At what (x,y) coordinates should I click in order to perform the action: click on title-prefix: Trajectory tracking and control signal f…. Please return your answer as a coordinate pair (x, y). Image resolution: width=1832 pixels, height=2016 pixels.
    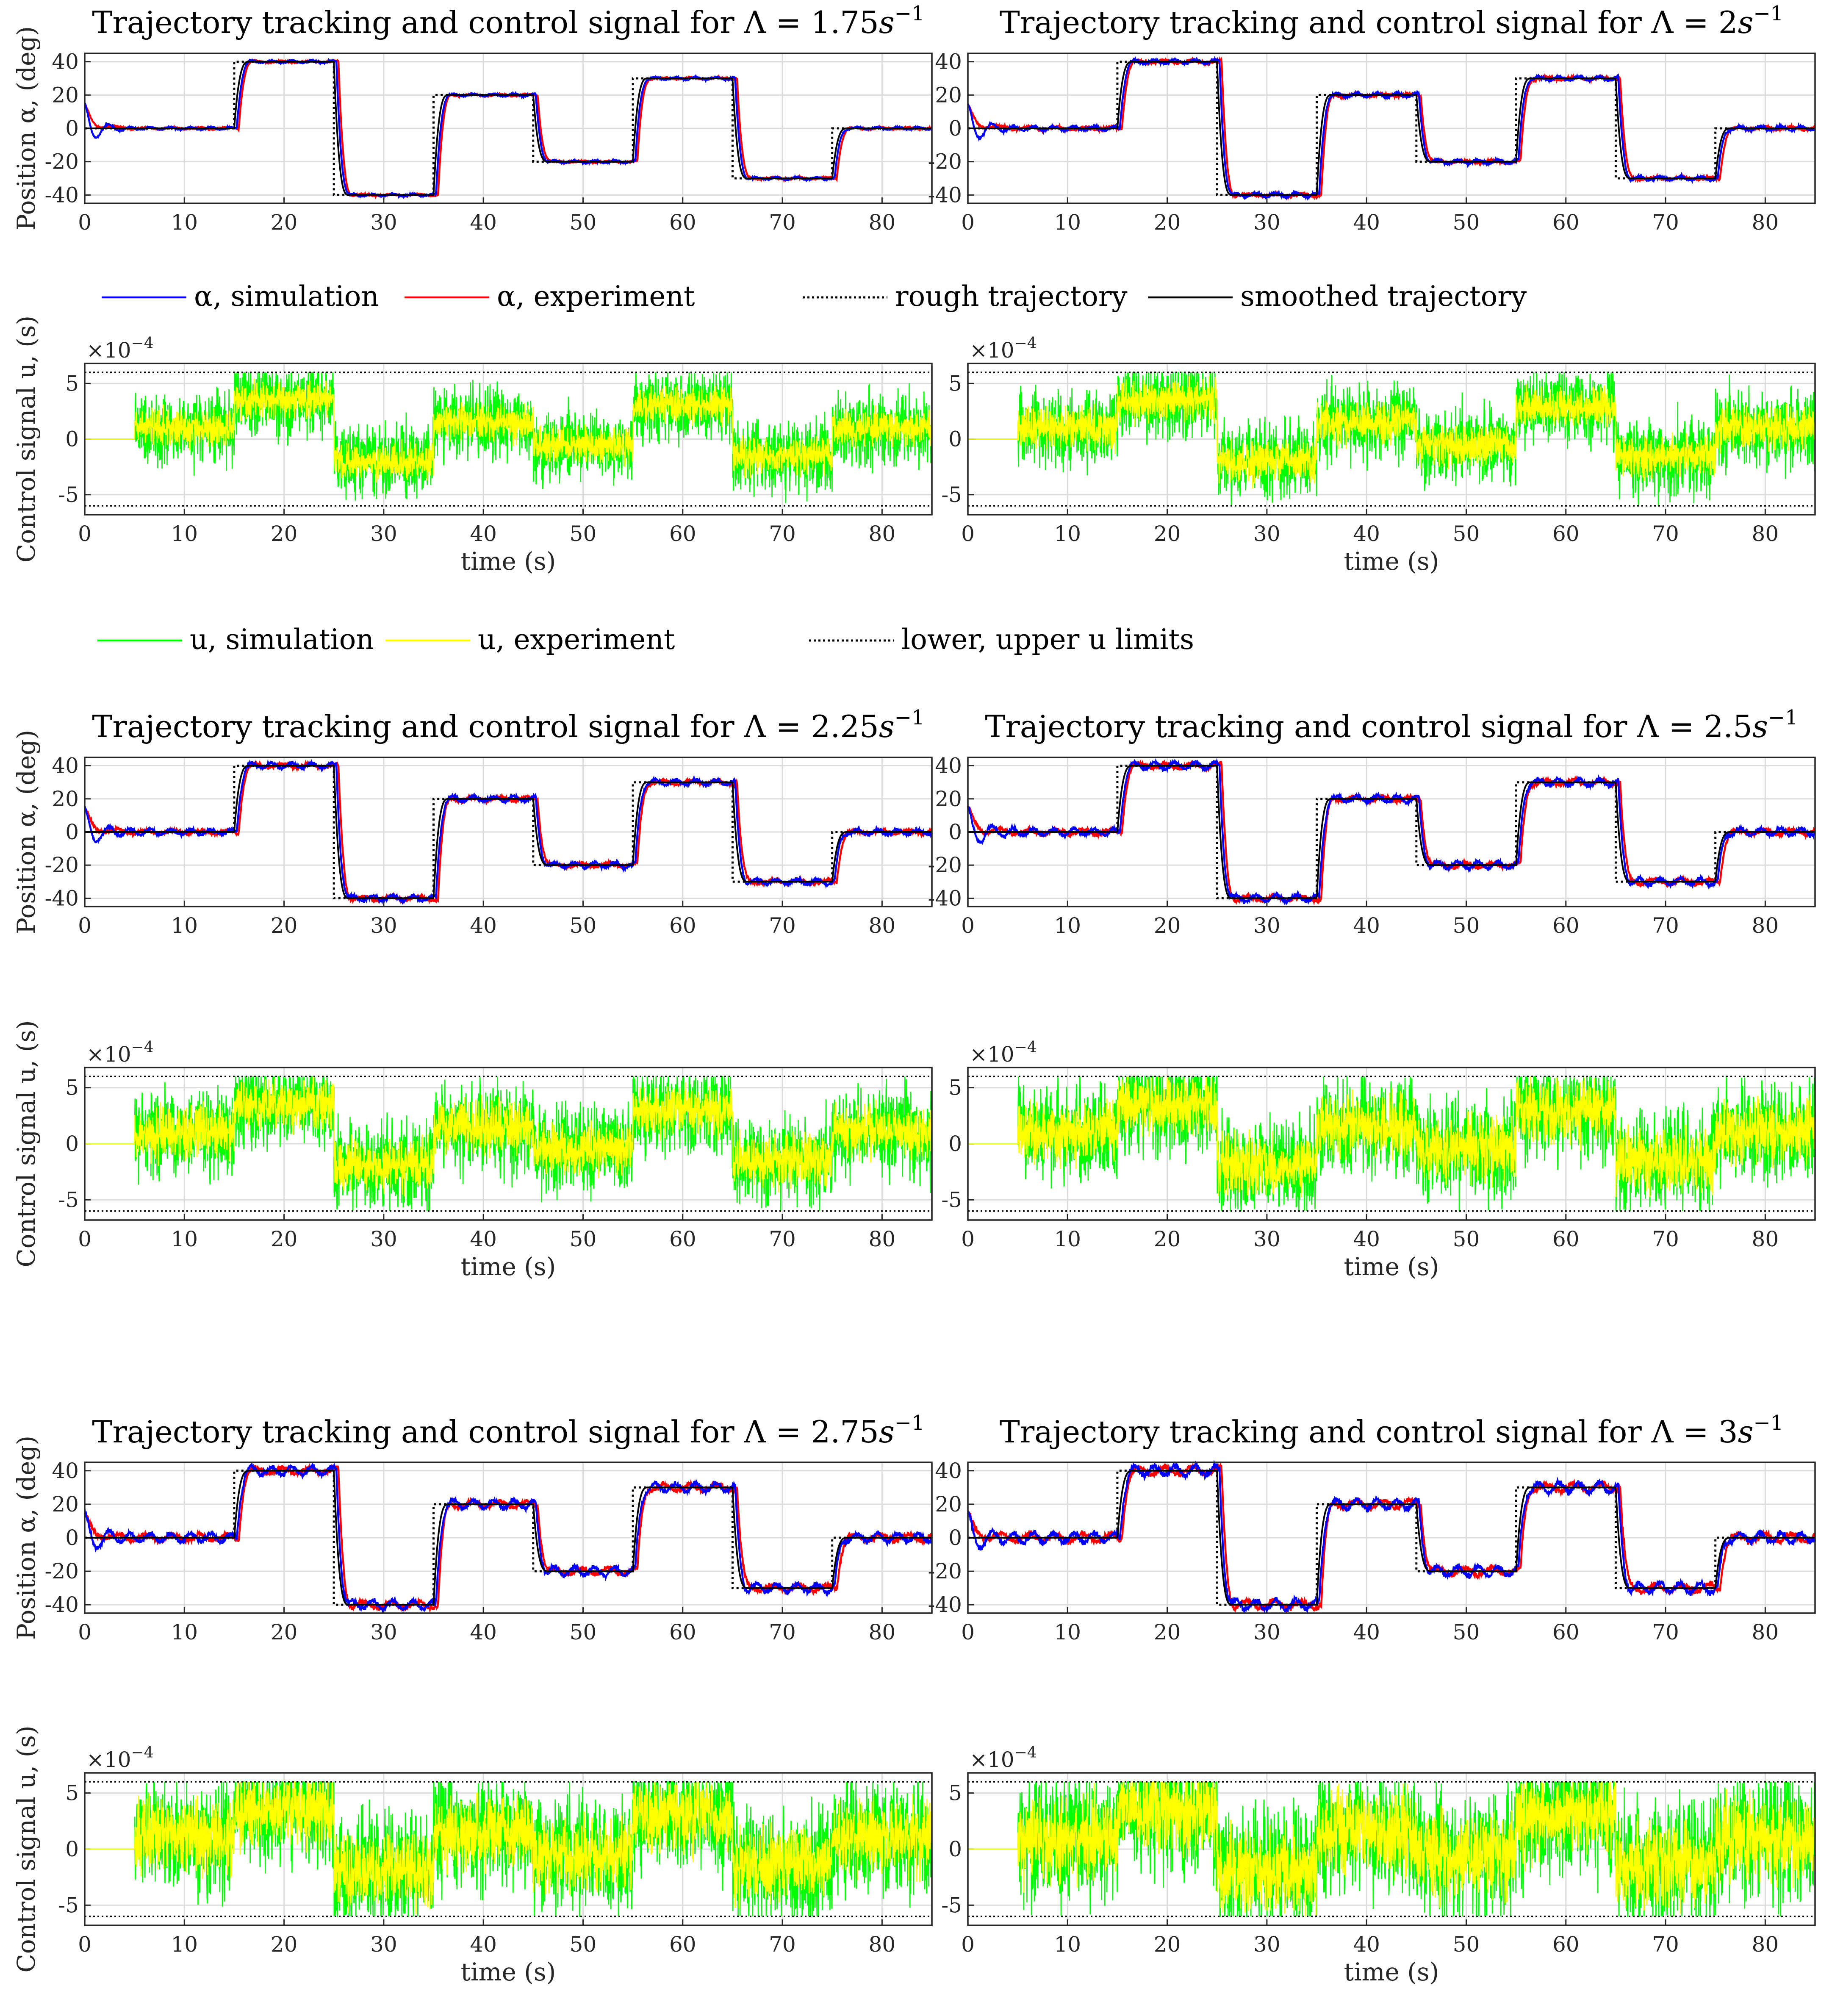
    Looking at the image, I should click on (1359, 1432).